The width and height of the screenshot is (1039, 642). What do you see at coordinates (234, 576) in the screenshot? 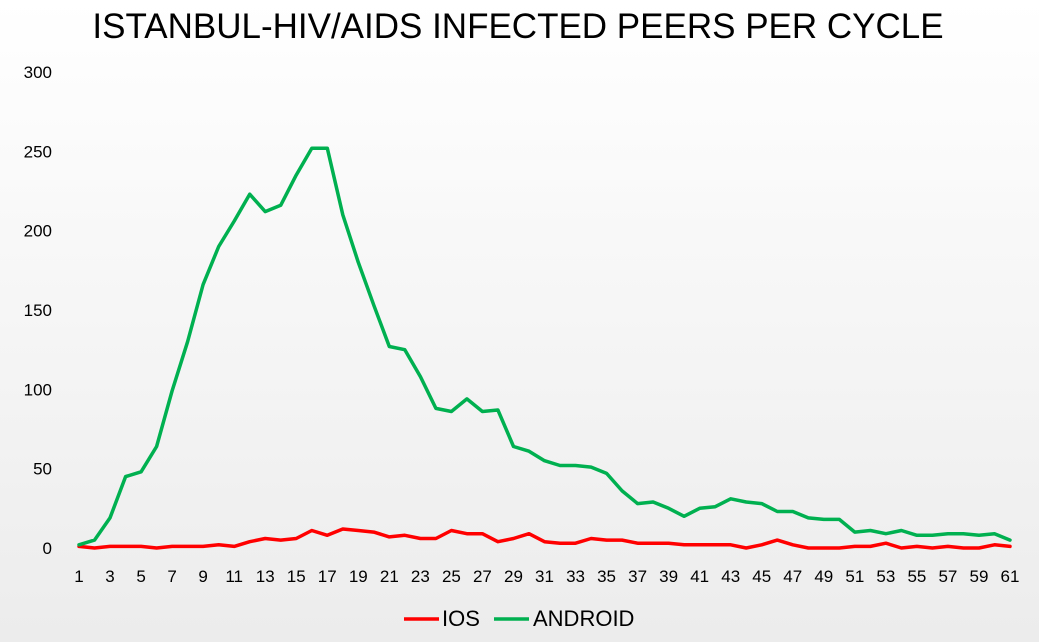
I see `x-tick-label: 11` at bounding box center [234, 576].